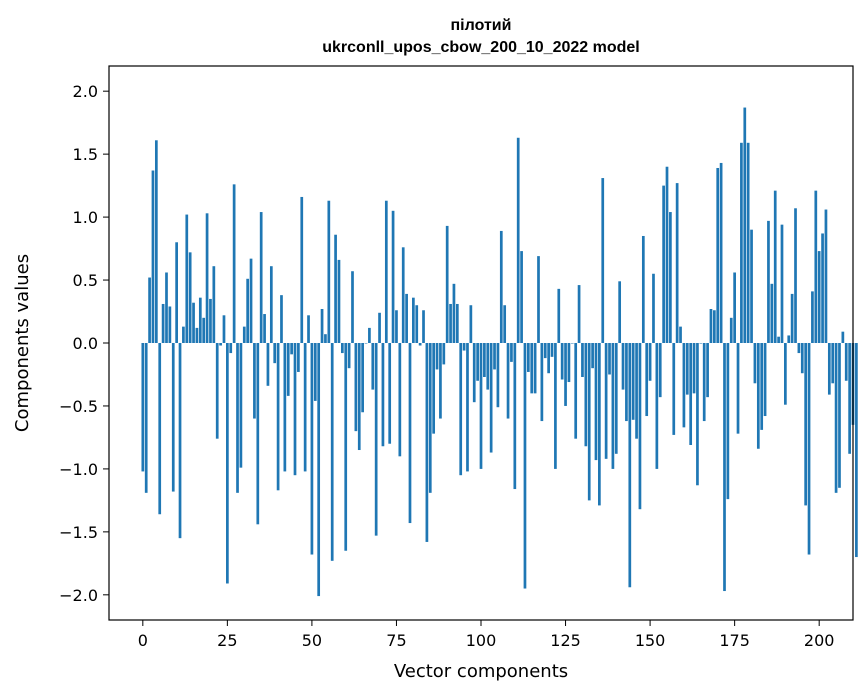  What do you see at coordinates (819, 640) in the screenshot?
I see `x-tick-label: 200` at bounding box center [819, 640].